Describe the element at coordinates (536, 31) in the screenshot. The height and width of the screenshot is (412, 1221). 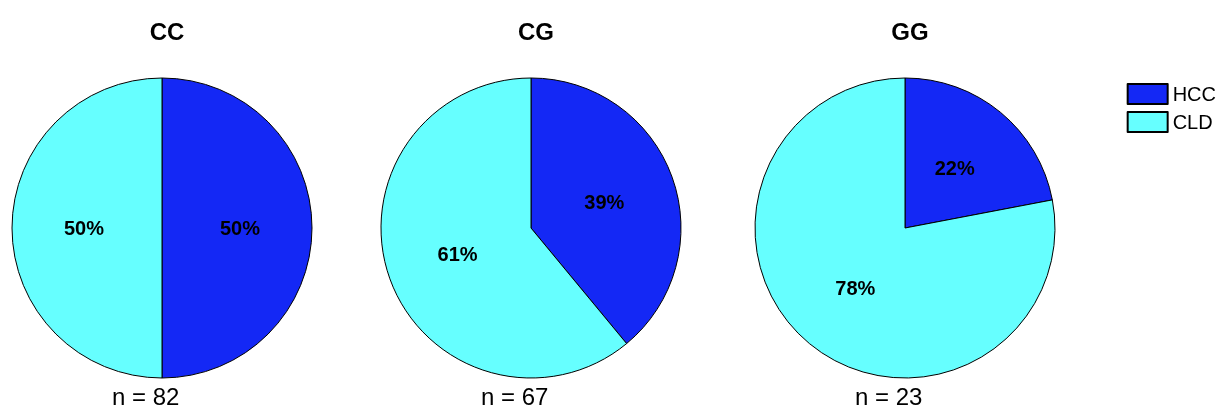
I see `chart-title: CG` at that location.